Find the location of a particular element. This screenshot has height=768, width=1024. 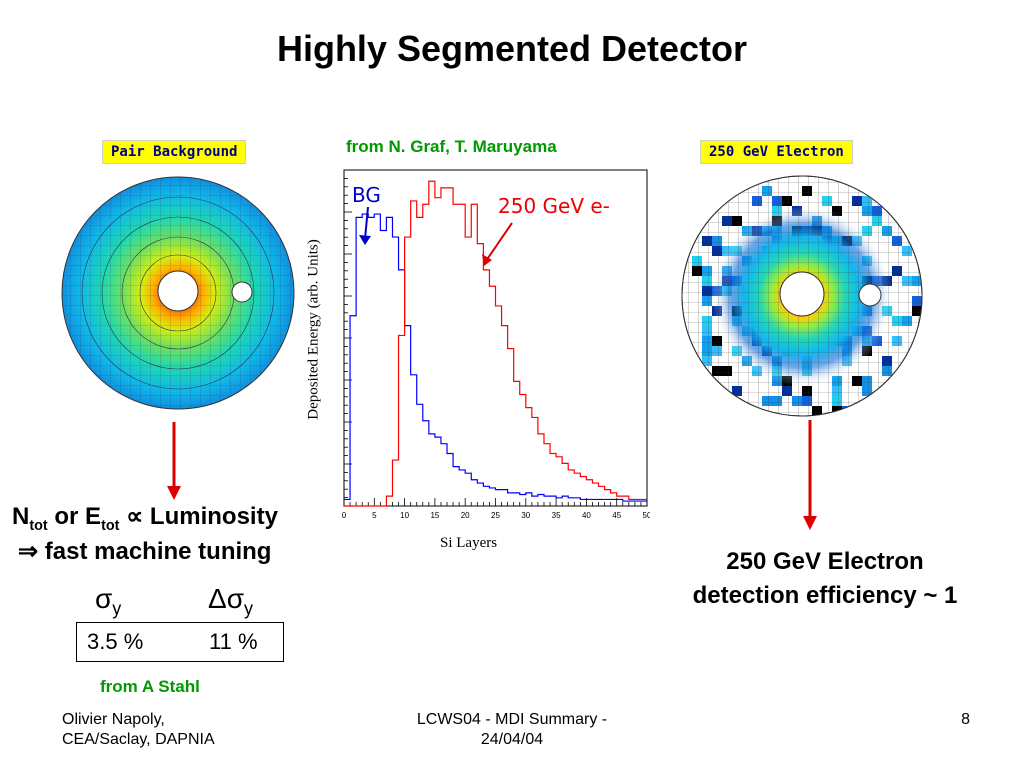

x-tick-label: 30 is located at coordinates (525, 515).